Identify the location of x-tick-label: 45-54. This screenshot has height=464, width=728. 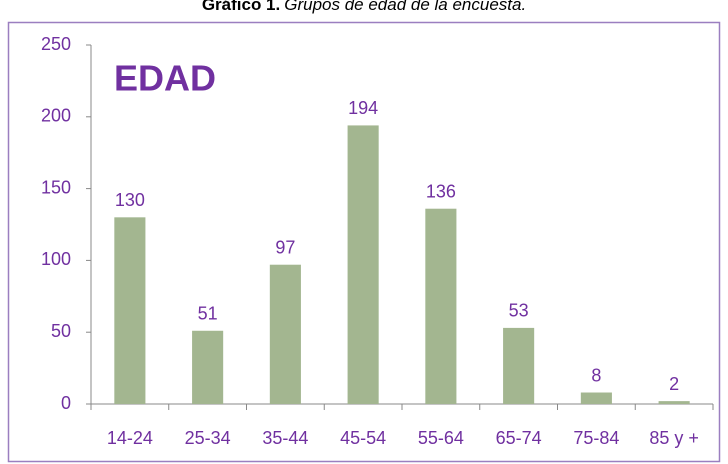
(363, 438).